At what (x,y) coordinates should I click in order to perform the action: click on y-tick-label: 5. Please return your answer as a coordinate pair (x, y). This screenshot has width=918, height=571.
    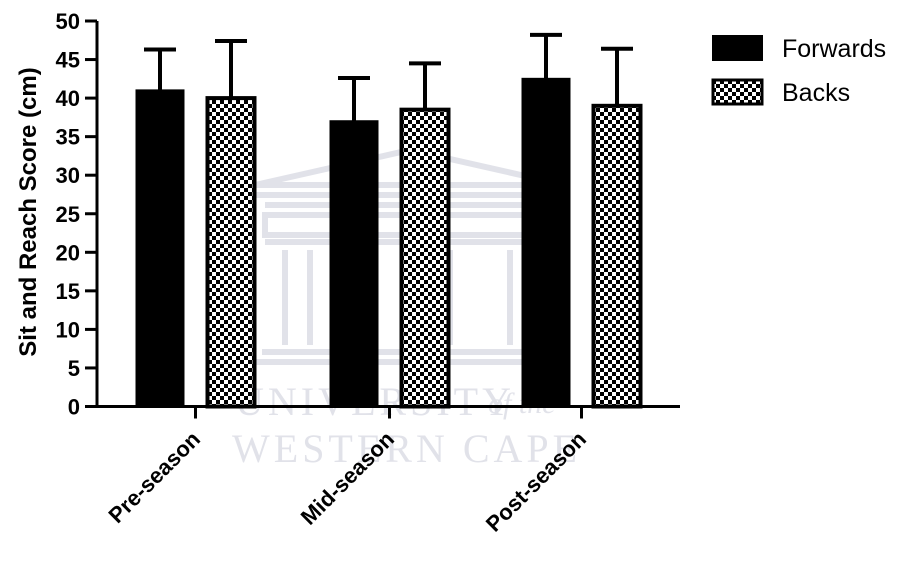
    Looking at the image, I should click on (74, 368).